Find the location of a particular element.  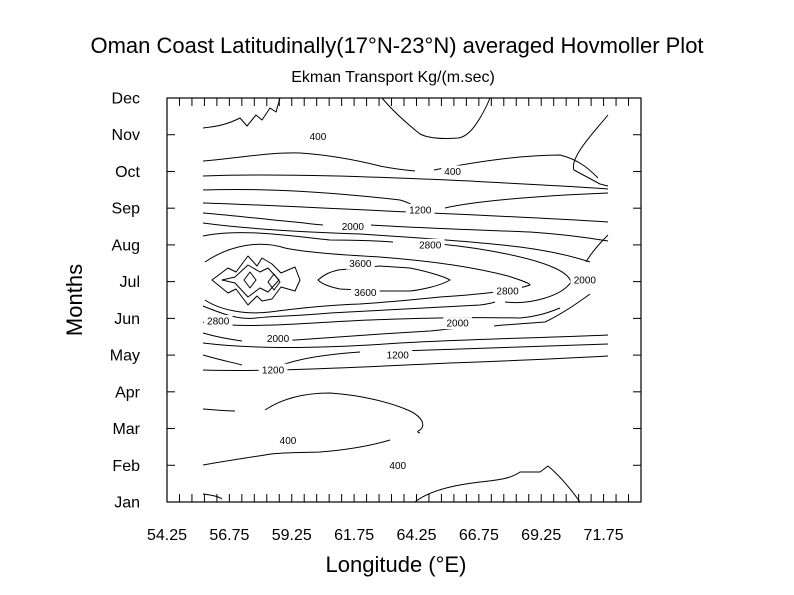

x-tick-label: 71.75 is located at coordinates (604, 535).